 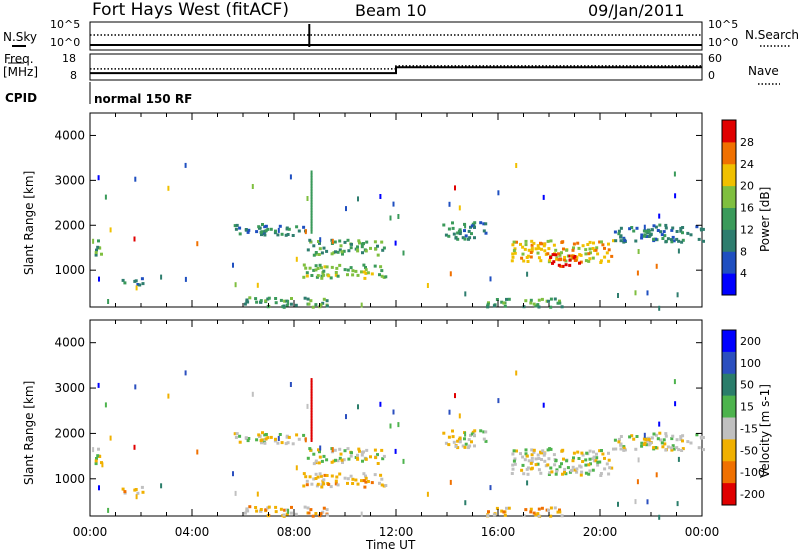 I want to click on colorbar-tick-label: 24, so click(x=747, y=164).